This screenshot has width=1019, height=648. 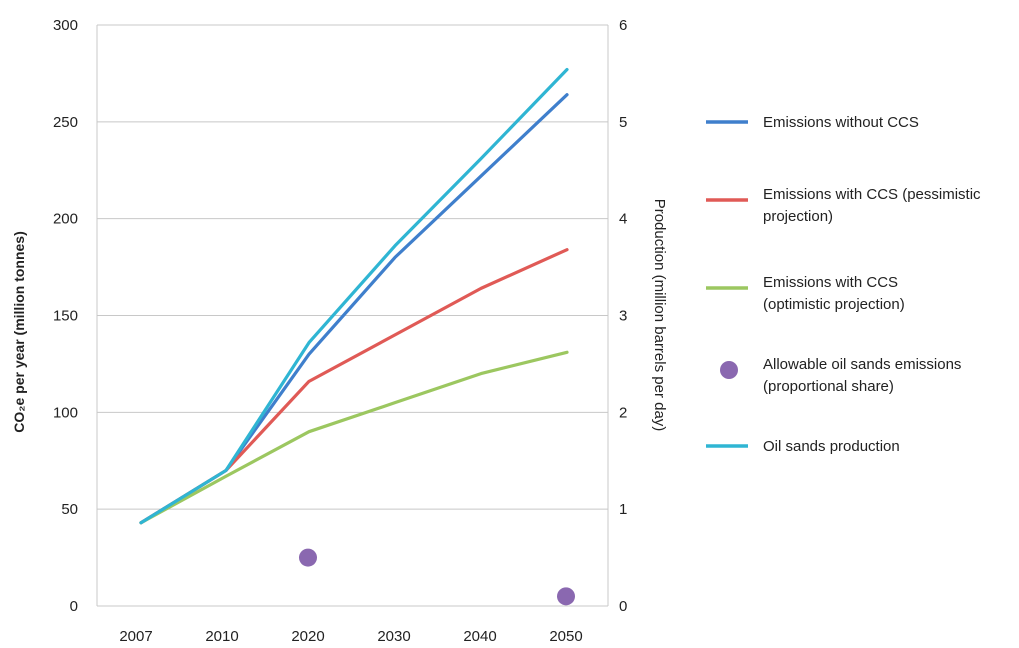 What do you see at coordinates (19, 331) in the screenshot?
I see `left-axis-title: CO₂e per year (million tonnes)` at bounding box center [19, 331].